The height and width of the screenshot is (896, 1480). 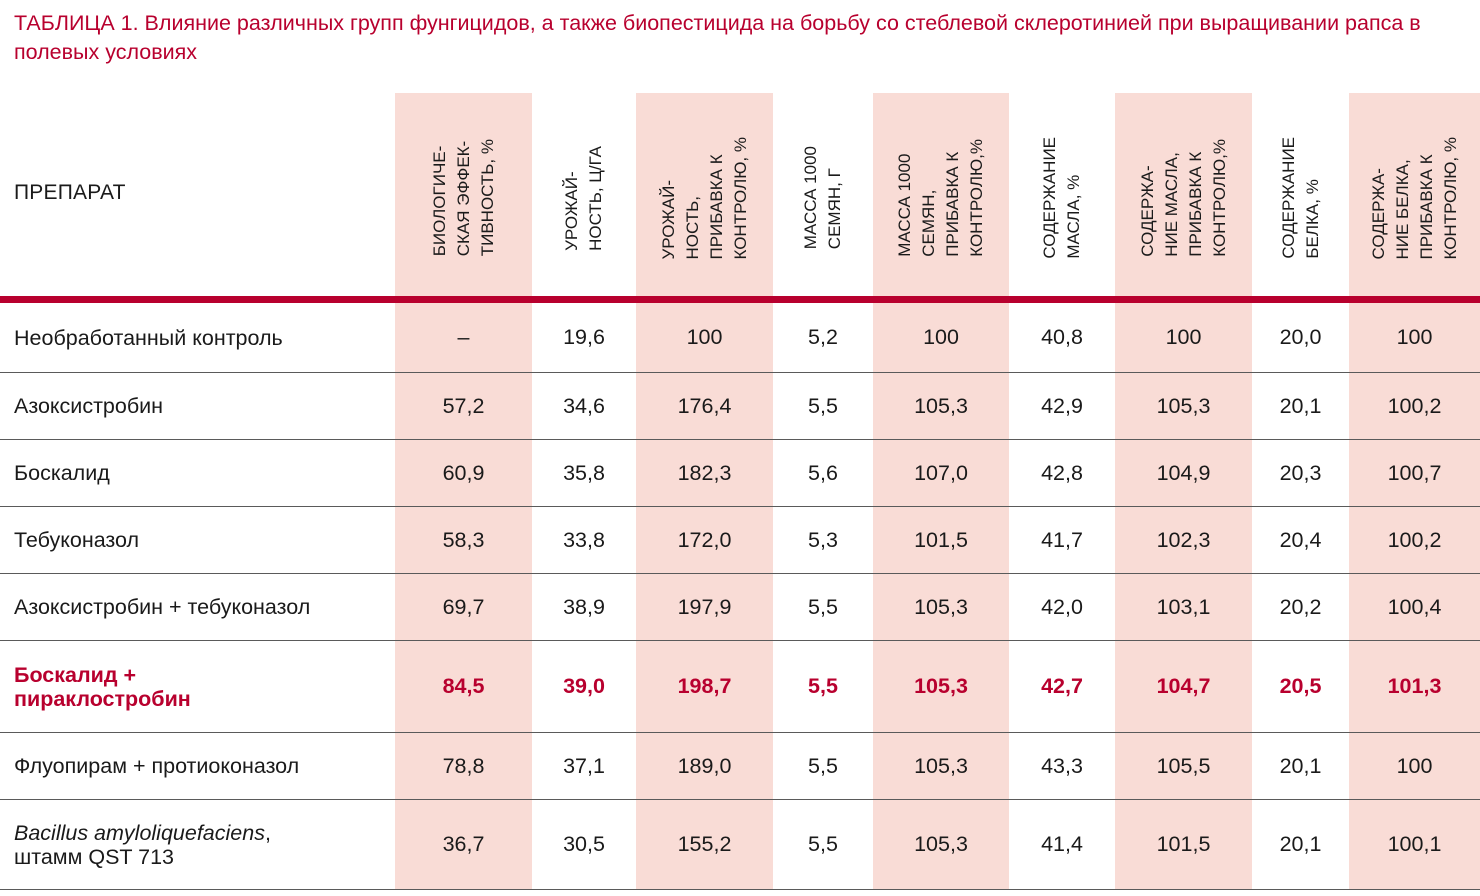 What do you see at coordinates (148, 337) in the screenshot?
I see `row-label: Необработанный контроль` at bounding box center [148, 337].